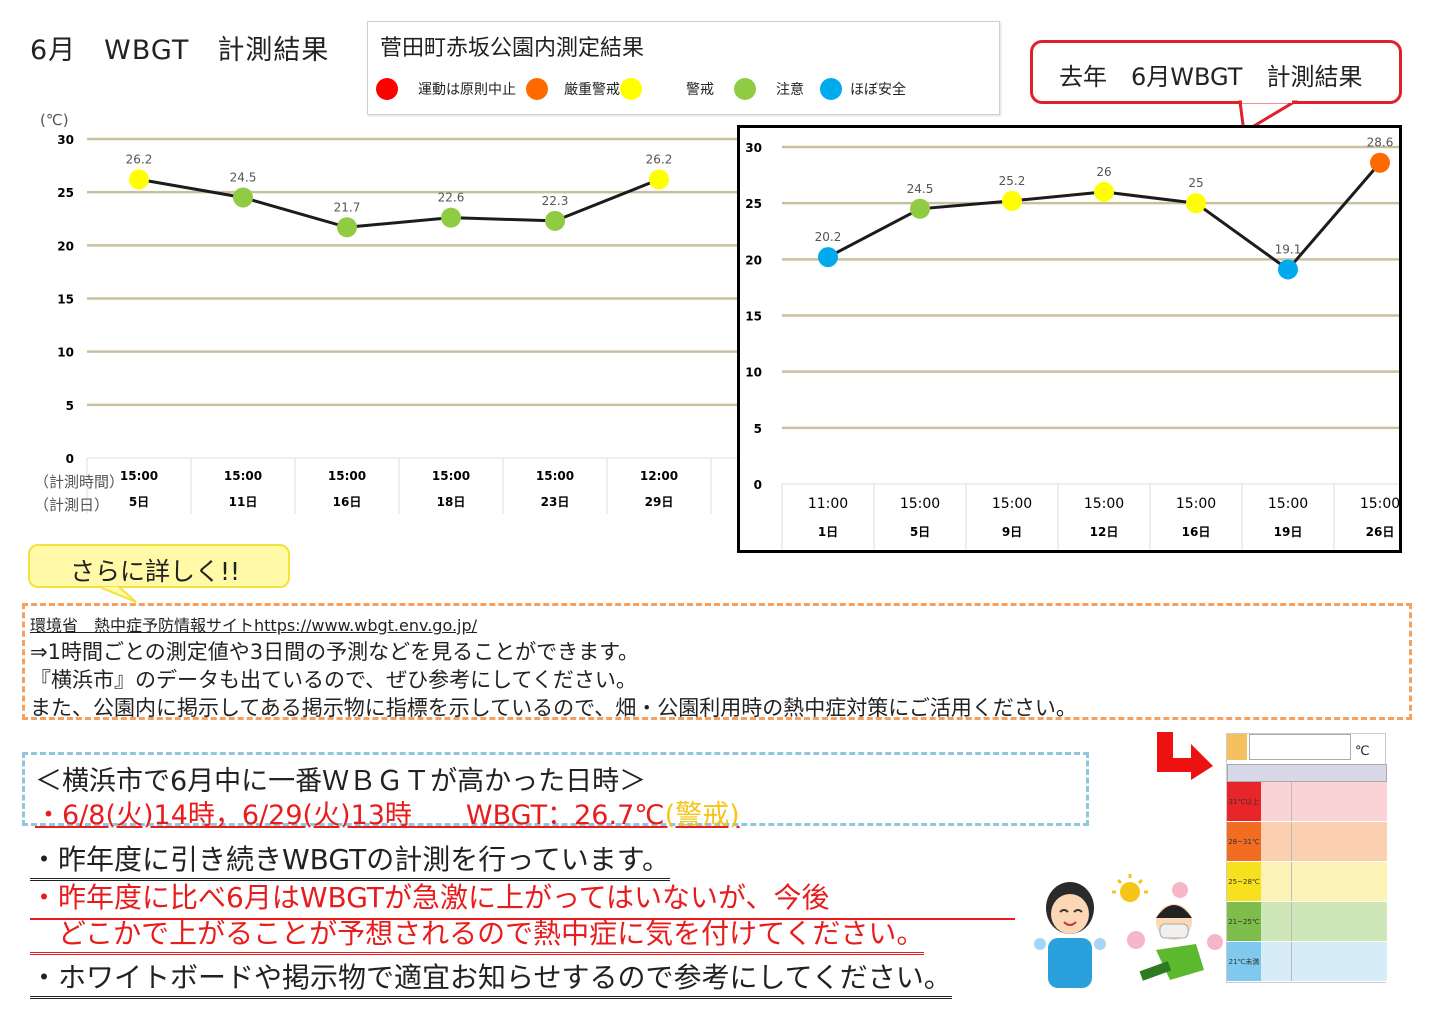 The image size is (1448, 1024). Describe the element at coordinates (1244, 961) in the screenshot. I see `poster-range: 21℃未満` at that location.